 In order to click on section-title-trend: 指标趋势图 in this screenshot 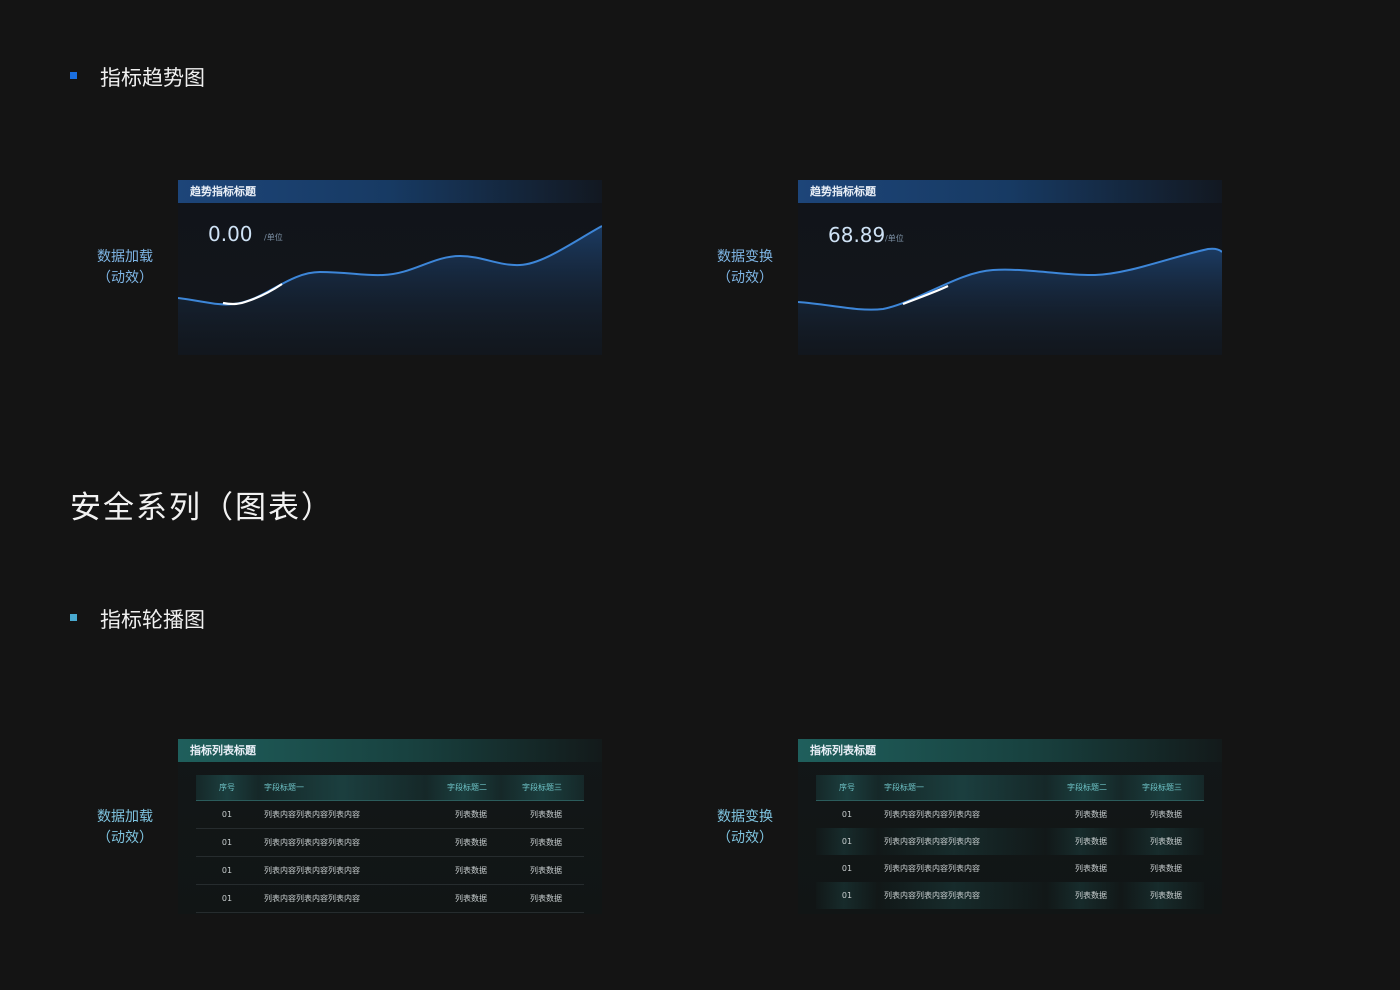, I will do `click(152, 78)`.